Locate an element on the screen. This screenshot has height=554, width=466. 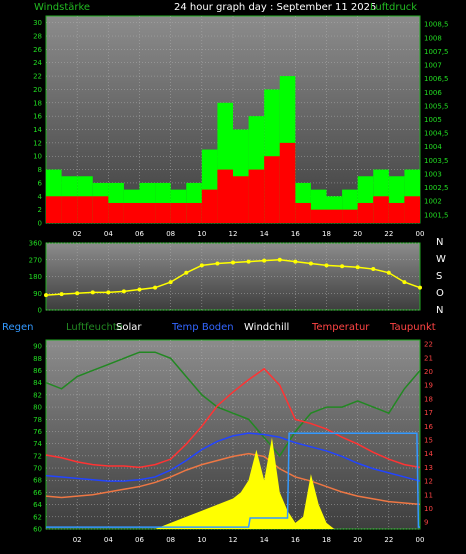
y-right-tick-label: 1003 is located at coordinates (433, 174).